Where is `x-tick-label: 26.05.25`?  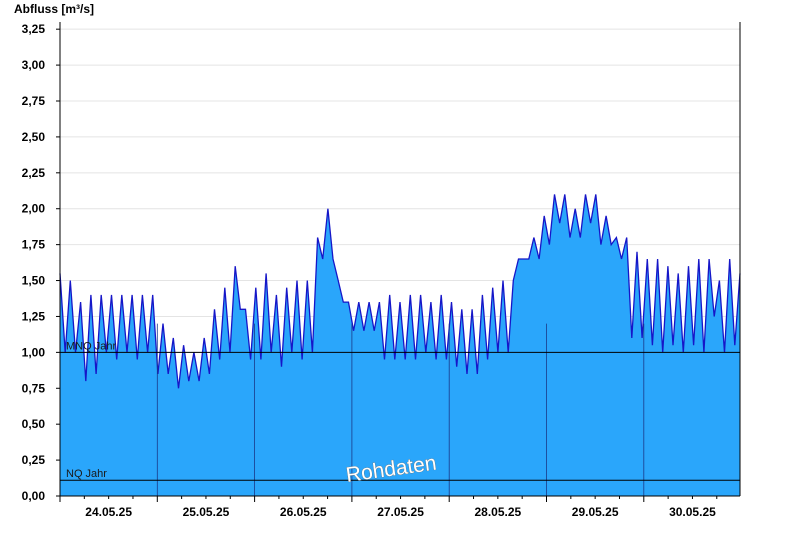 x-tick-label: 26.05.25 is located at coordinates (303, 512).